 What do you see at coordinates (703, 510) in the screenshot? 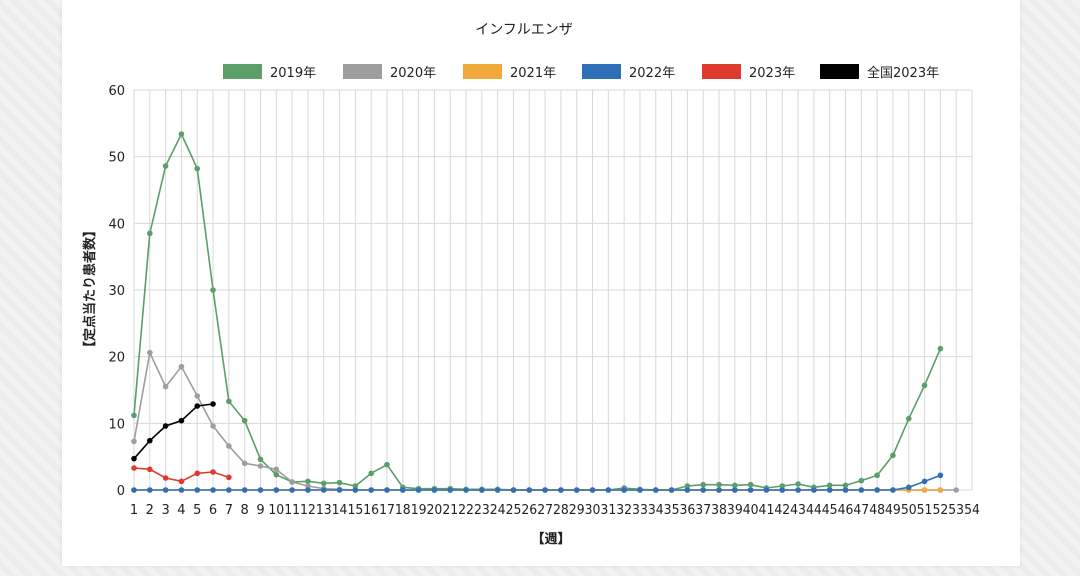
I see `x-tick-label: 37` at bounding box center [703, 510].